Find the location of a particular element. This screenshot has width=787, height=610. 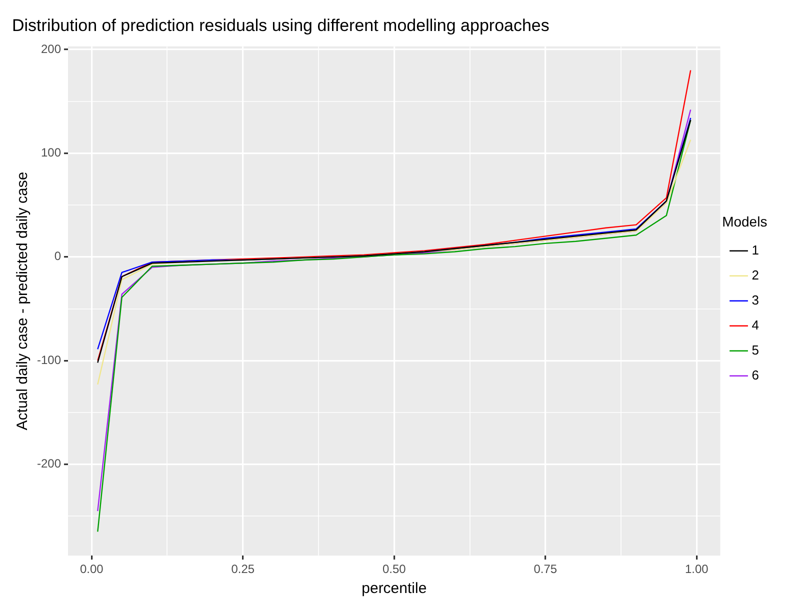

y-tick-label: 100 is located at coordinates (51, 153).